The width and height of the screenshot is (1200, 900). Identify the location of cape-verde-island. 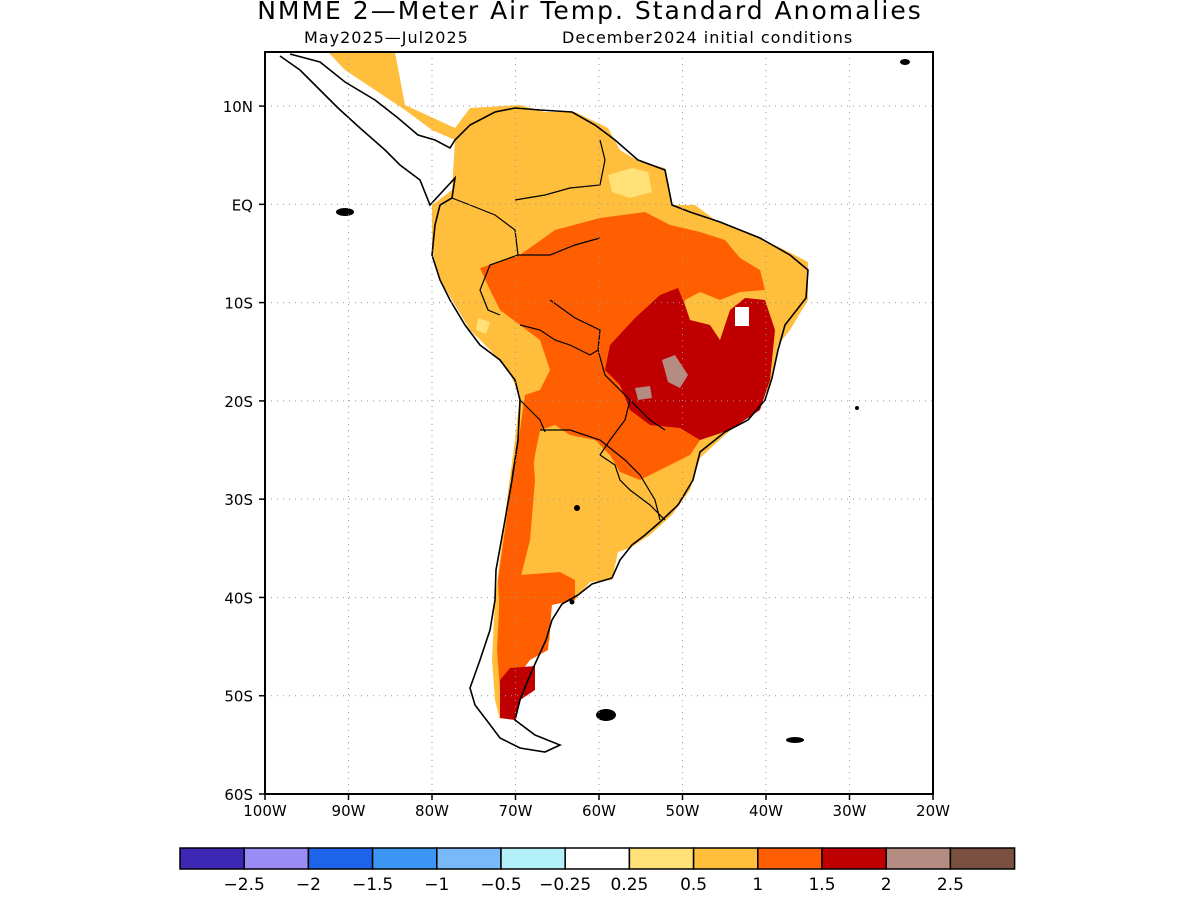
(905, 62).